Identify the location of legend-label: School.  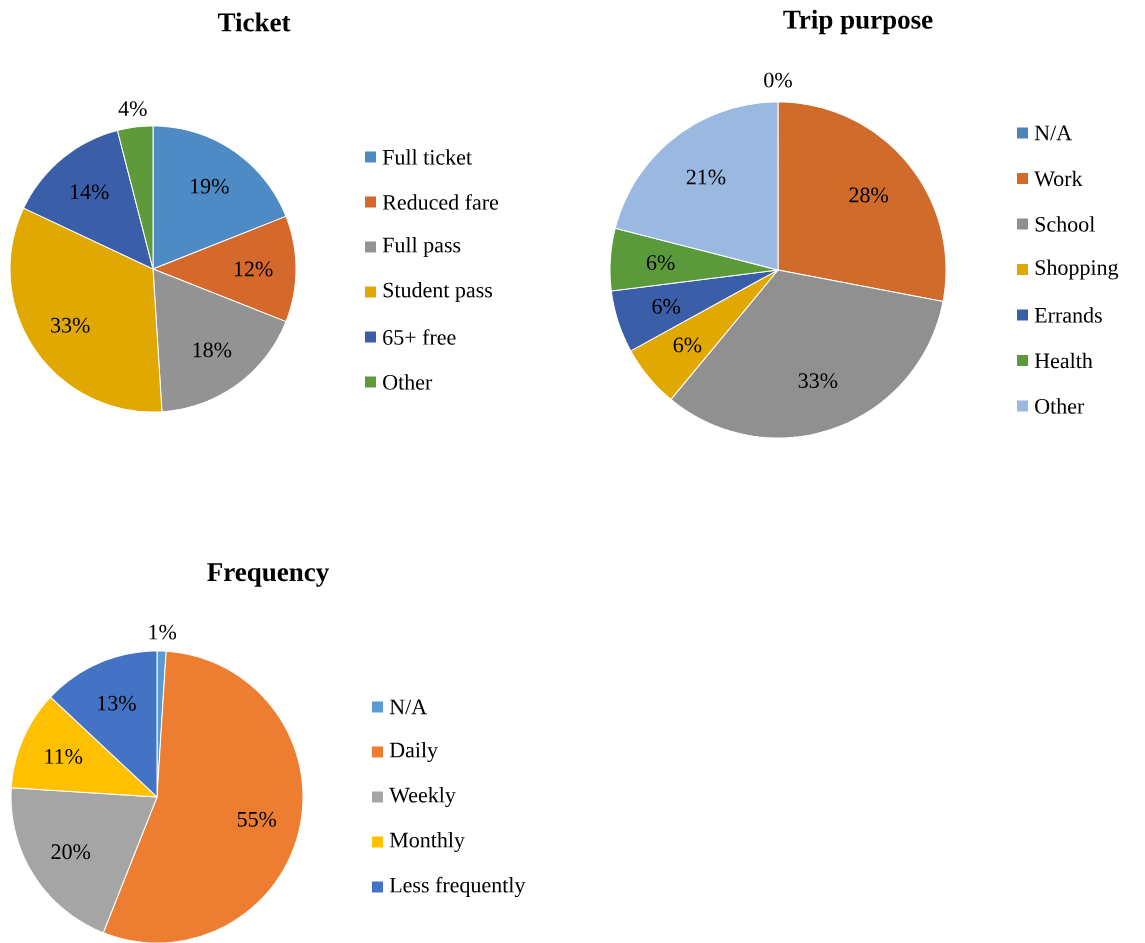
(1065, 224).